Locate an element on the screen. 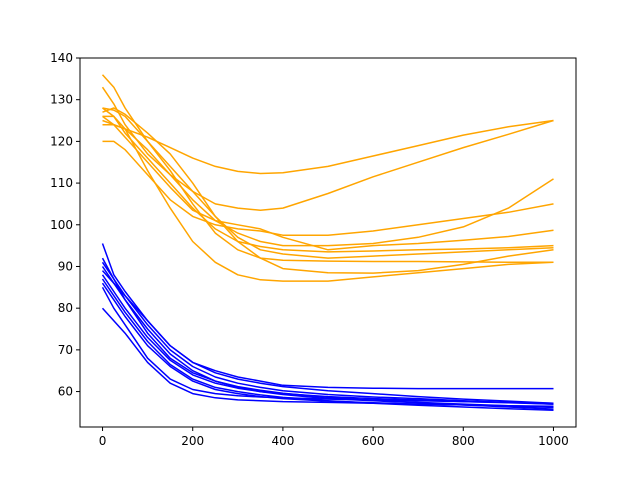 The height and width of the screenshot is (484, 640). y-tick-label: 110 is located at coordinates (61, 183).